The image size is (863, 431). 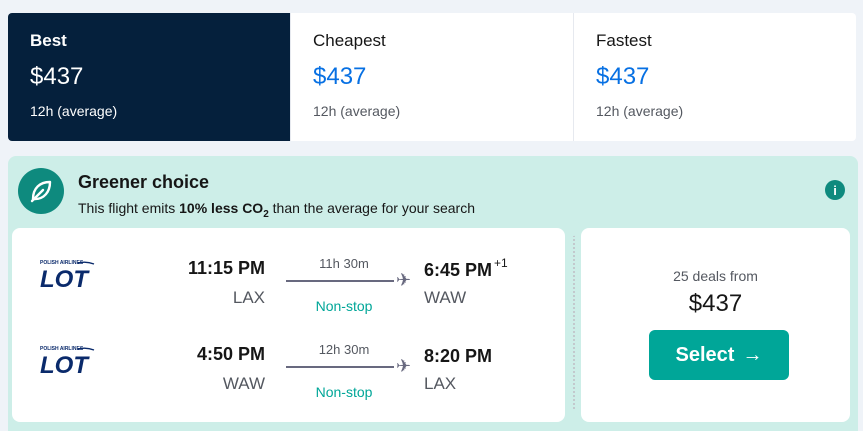 What do you see at coordinates (574, 324) in the screenshot?
I see `ticket-divider` at bounding box center [574, 324].